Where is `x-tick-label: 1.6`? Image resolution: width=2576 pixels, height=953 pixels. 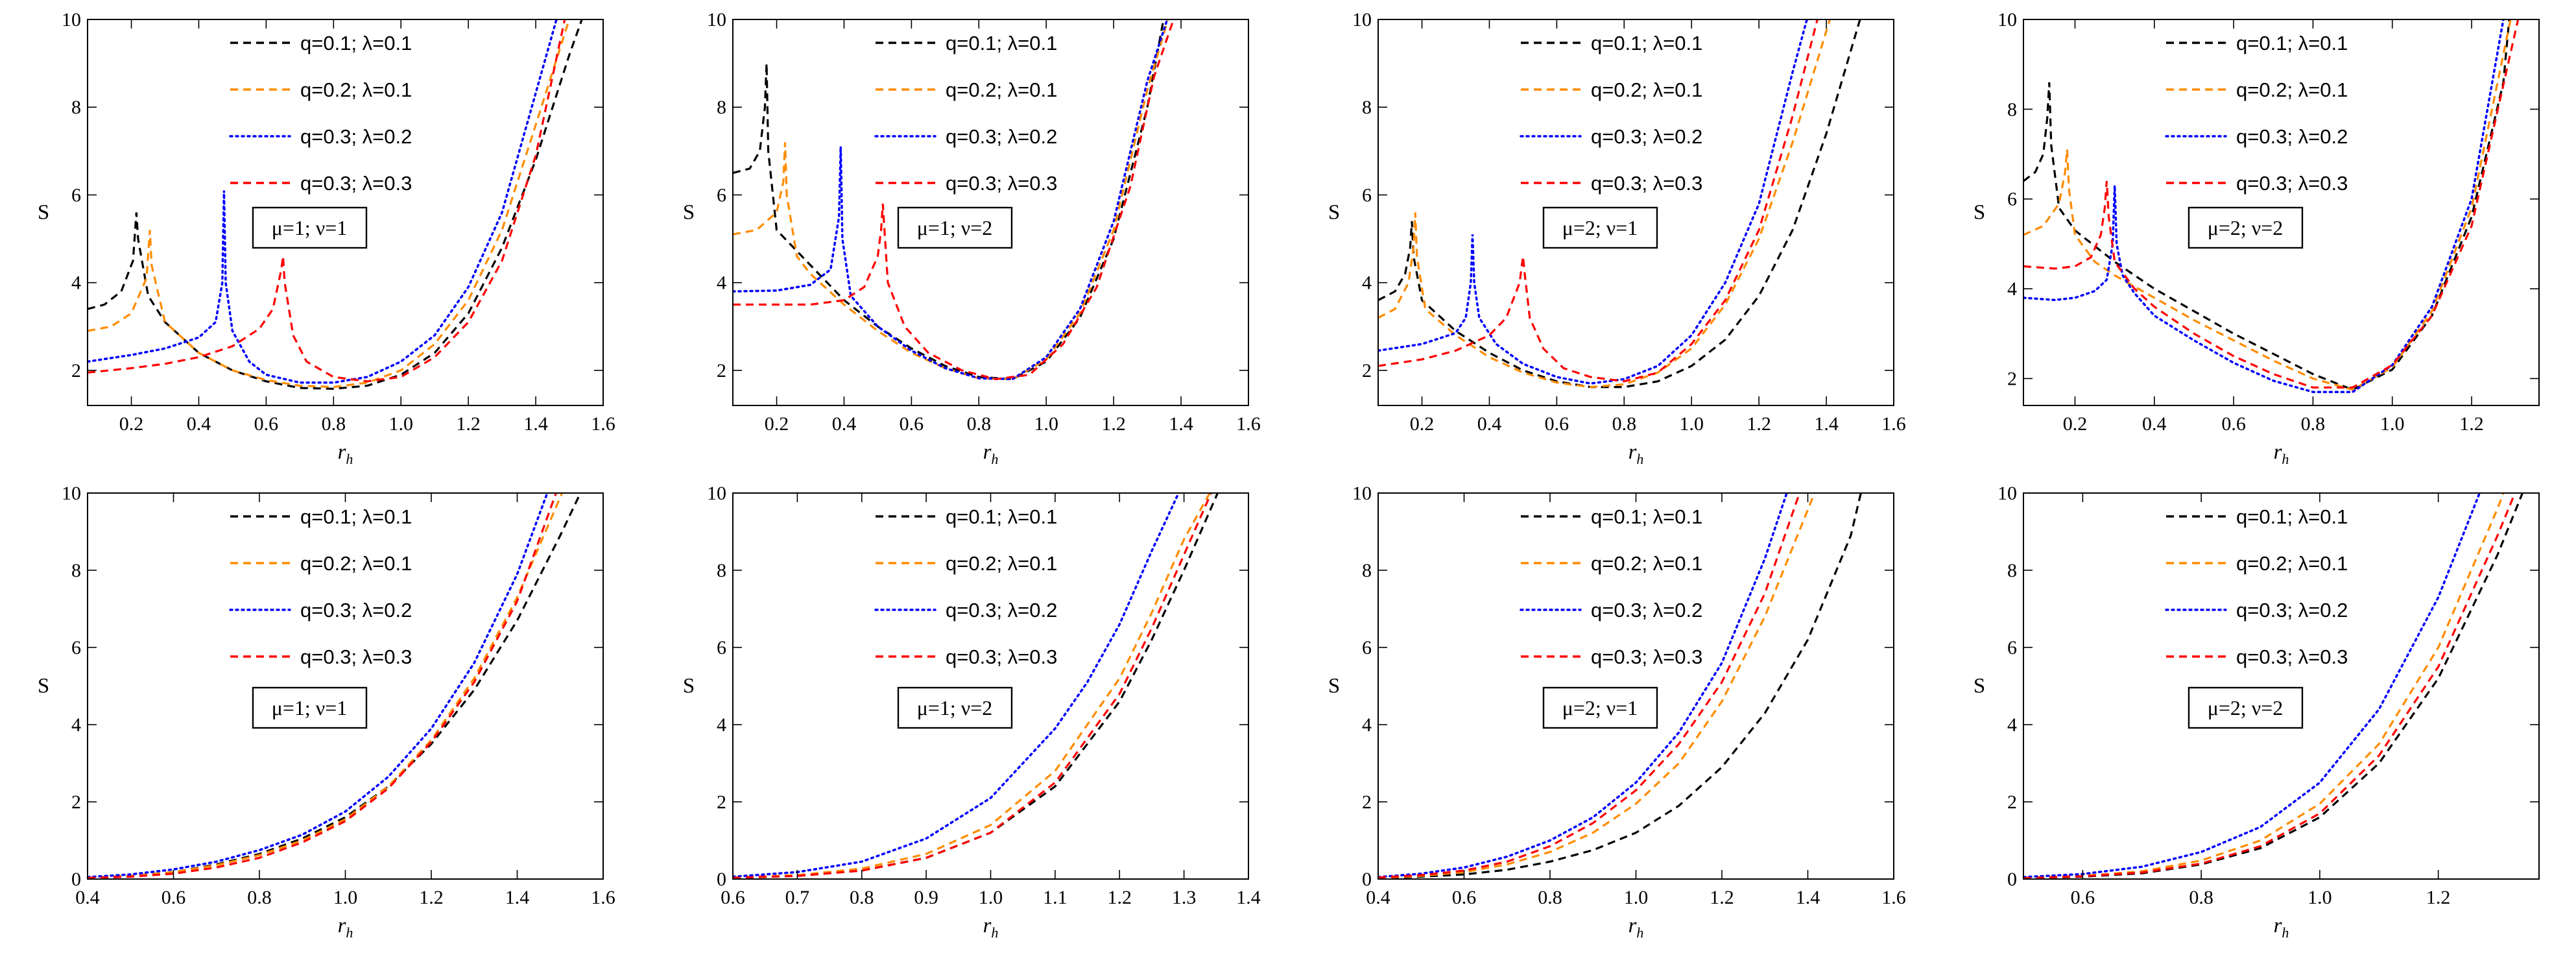 x-tick-label: 1.6 is located at coordinates (1248, 424).